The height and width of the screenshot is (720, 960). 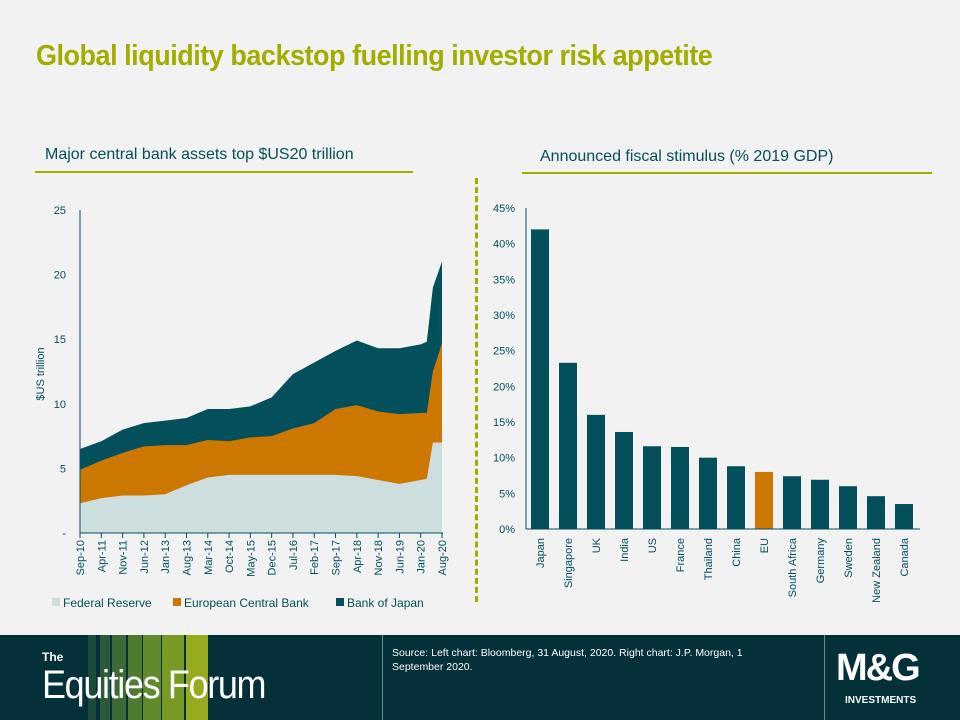 I want to click on x-tick-label: Nov-18, so click(x=379, y=557).